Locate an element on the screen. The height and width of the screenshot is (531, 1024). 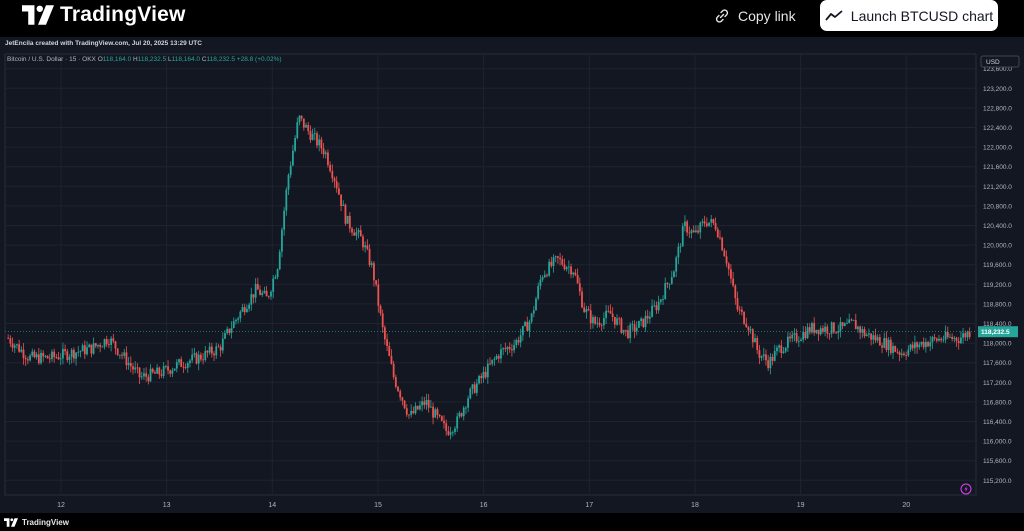
currency-label: USD is located at coordinates (993, 62).